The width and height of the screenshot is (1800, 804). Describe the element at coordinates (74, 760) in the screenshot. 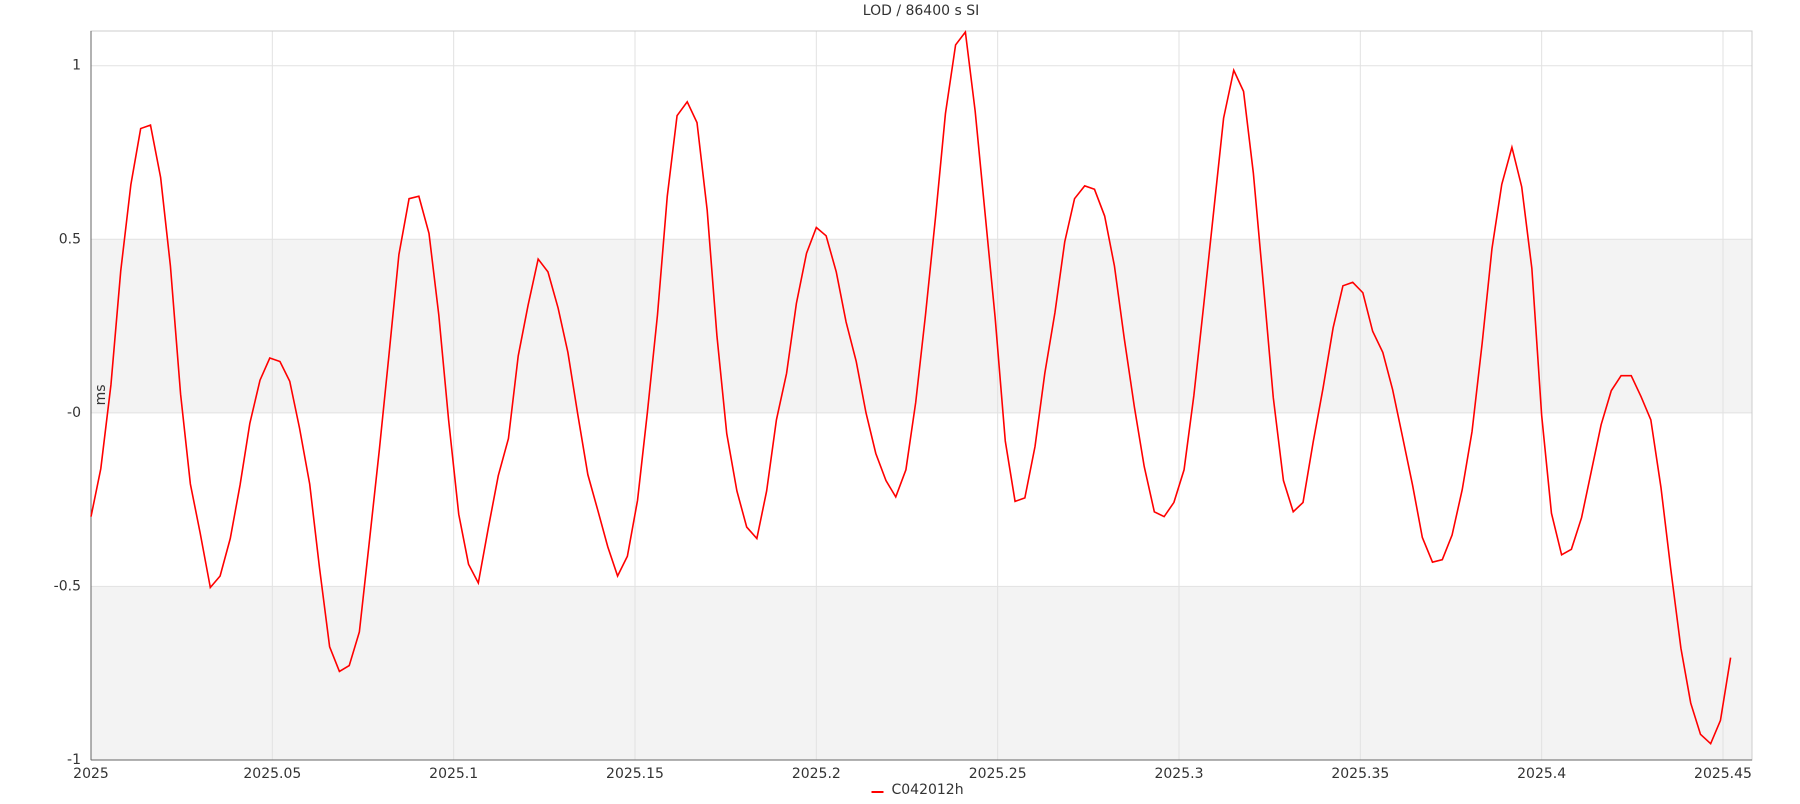

I see `y-tick-label: -1` at that location.